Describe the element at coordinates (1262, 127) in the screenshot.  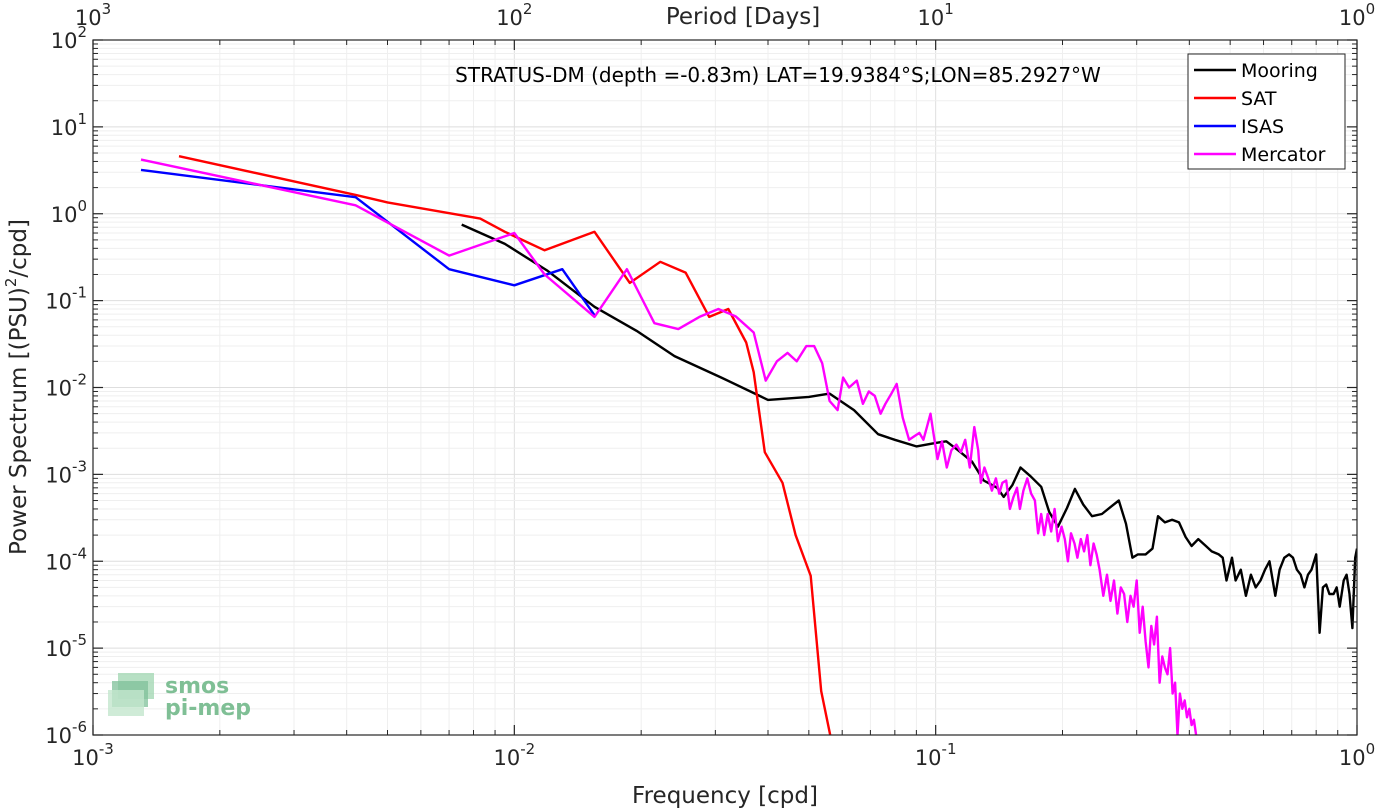
I see `legend-label-isas: ISAS` at that location.